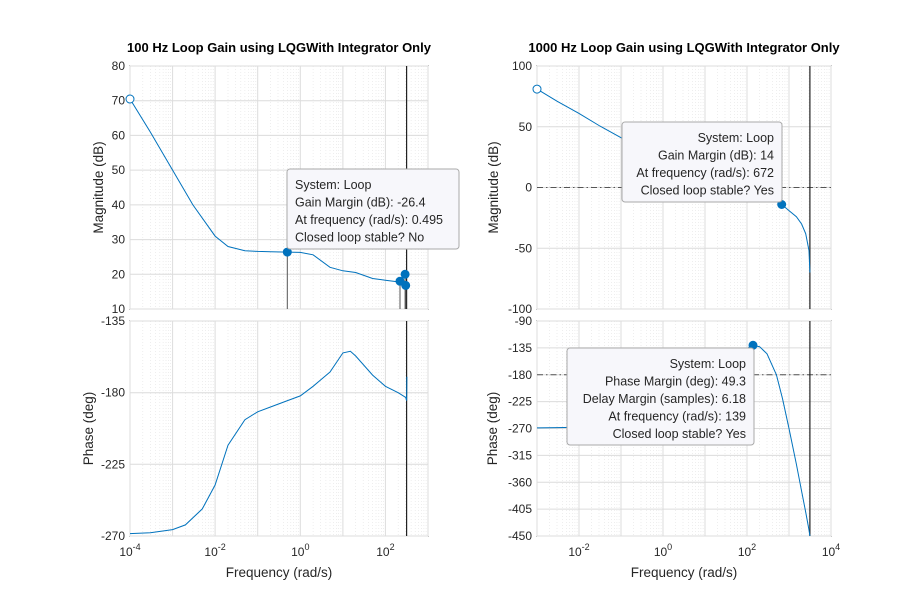 This screenshot has width=920, height=604. Describe the element at coordinates (520, 309) in the screenshot. I see `y-tick-label: -100` at that location.